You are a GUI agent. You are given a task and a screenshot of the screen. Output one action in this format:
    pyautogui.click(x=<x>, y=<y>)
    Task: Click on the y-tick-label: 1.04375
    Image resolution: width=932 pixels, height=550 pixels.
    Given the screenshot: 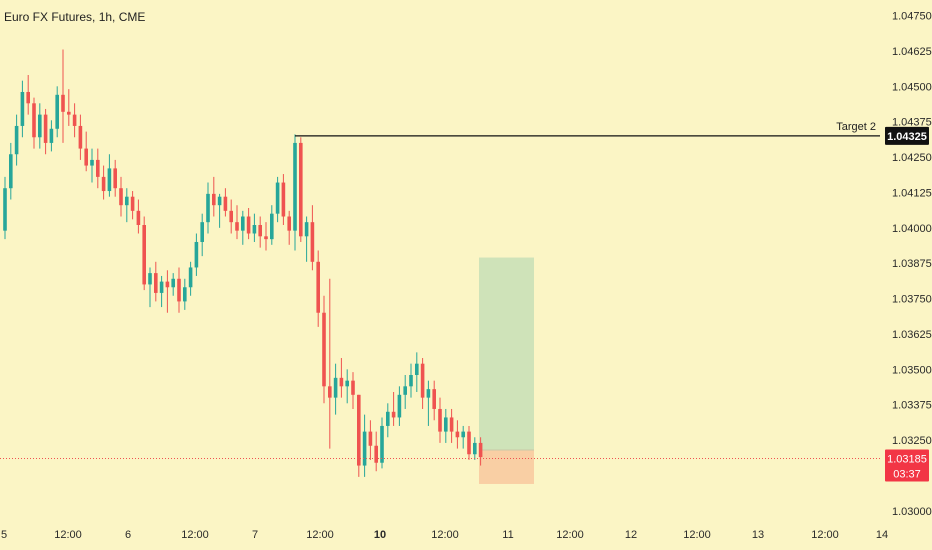 What is the action you would take?
    pyautogui.click(x=912, y=123)
    